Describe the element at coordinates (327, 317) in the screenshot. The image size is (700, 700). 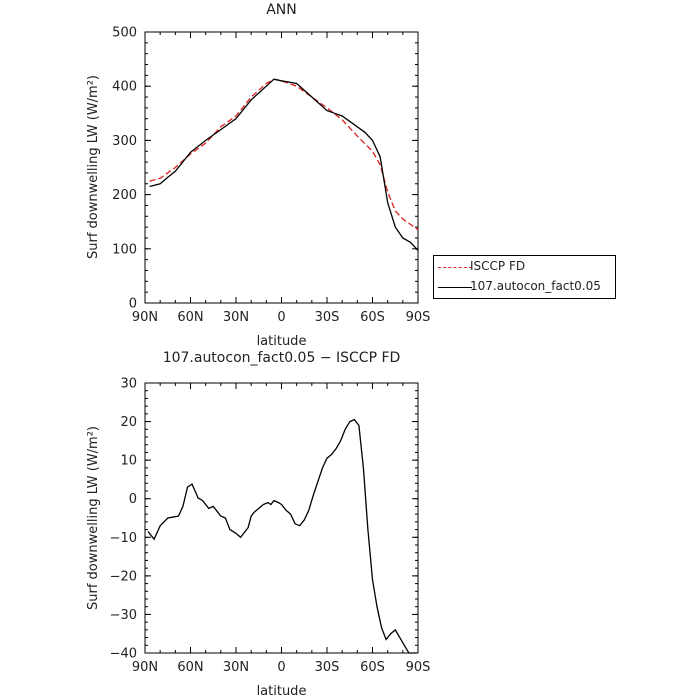
I see `top-x-tick-label: 30S` at that location.